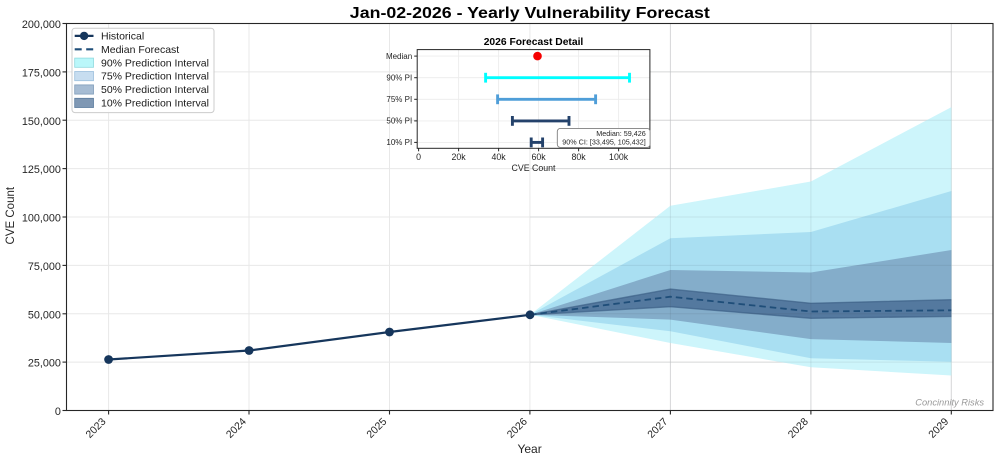 Image resolution: width=1000 pixels, height=462 pixels. What do you see at coordinates (140, 50) in the screenshot?
I see `svg-text: Median Forecast` at bounding box center [140, 50].